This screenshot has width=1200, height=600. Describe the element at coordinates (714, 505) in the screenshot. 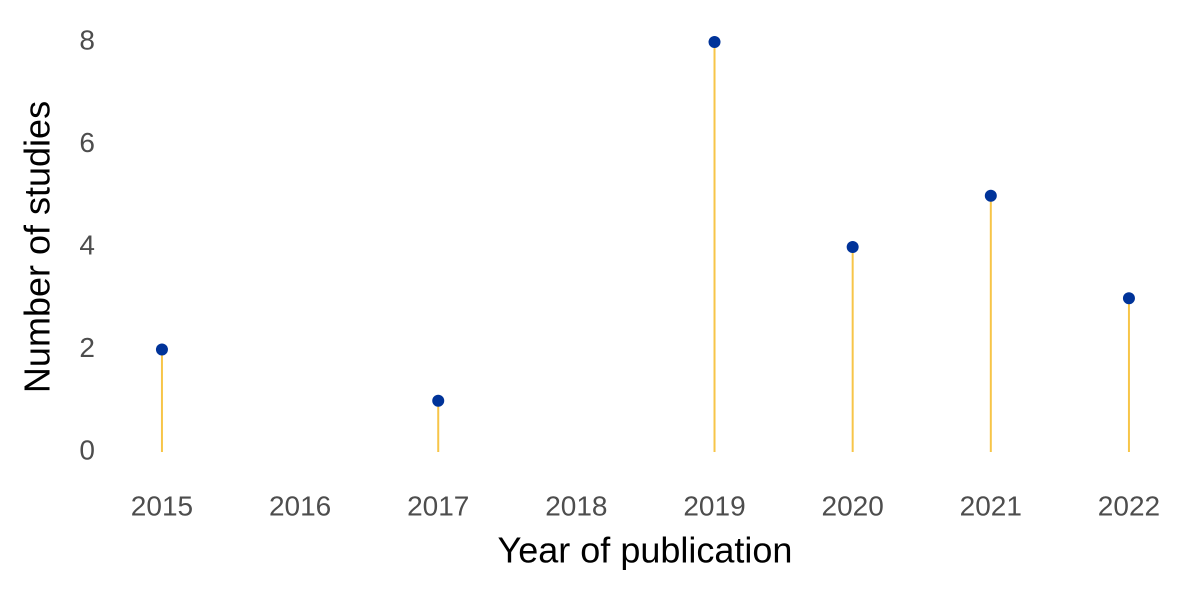

I see `x-tick-label: 2019` at that location.